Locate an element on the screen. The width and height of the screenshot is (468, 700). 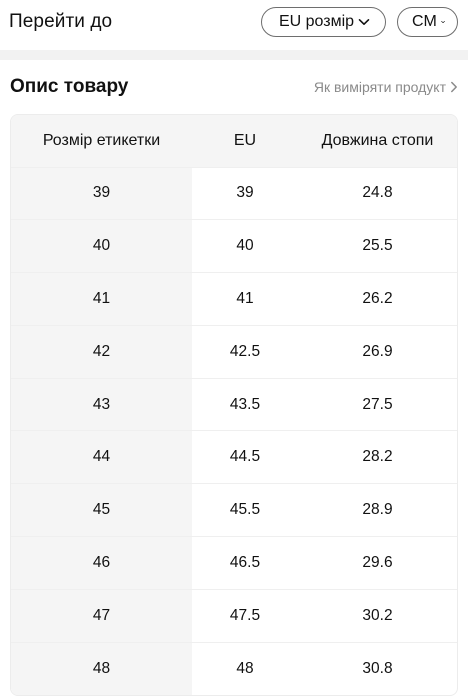
cell-eu: 44.5 is located at coordinates (245, 457).